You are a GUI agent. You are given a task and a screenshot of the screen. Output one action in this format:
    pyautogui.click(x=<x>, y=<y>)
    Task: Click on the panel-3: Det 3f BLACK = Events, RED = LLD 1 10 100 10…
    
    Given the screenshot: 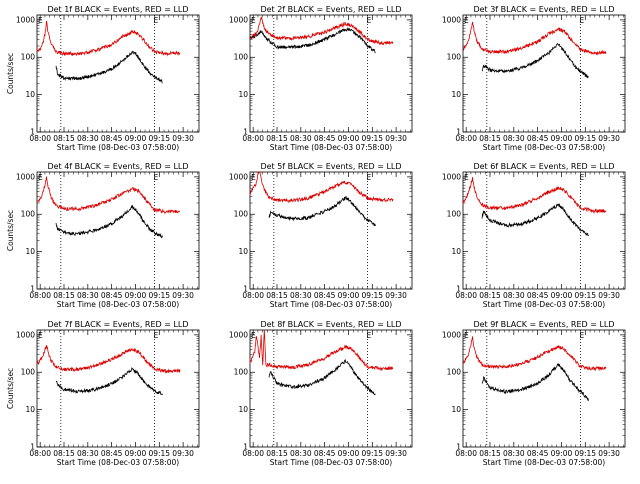 What is the action you would take?
    pyautogui.click(x=534, y=78)
    